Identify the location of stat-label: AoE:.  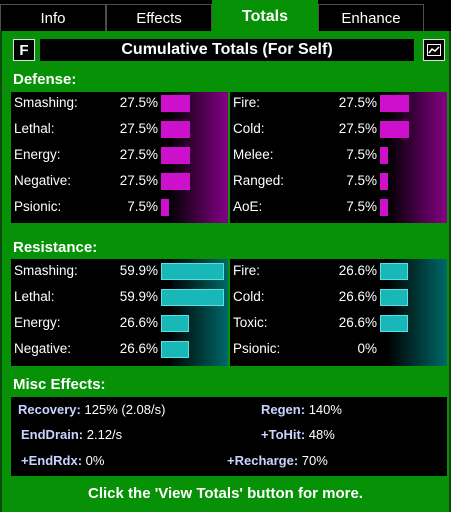
(248, 206).